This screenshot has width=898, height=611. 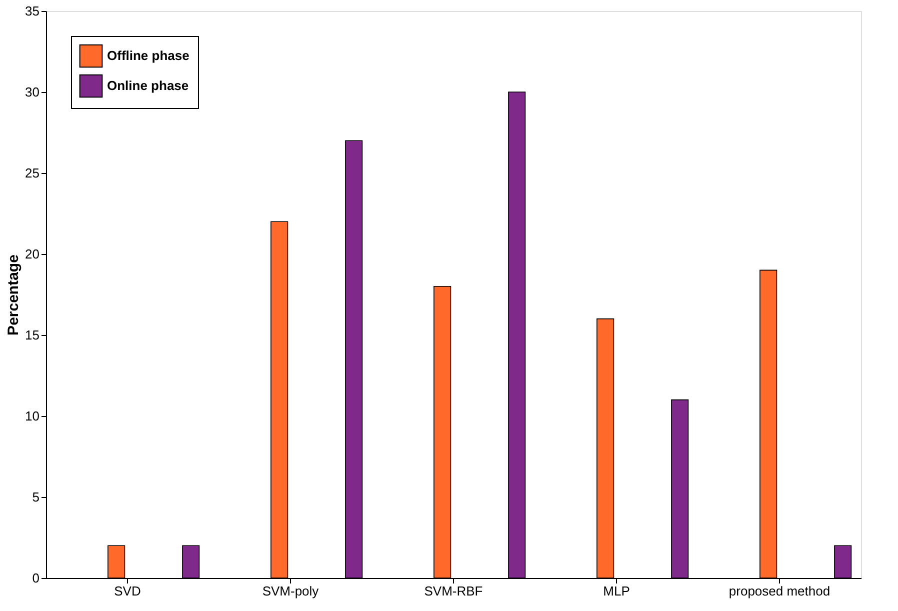 I want to click on y-tick-label: 20, so click(x=32, y=254).